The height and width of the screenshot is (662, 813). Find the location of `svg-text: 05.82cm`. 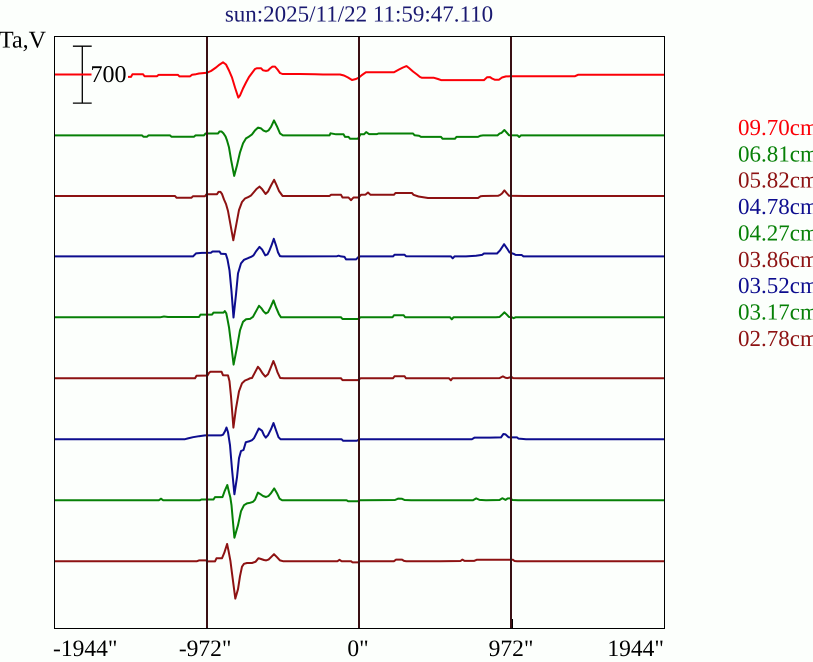

svg-text: 05.82cm is located at coordinates (775, 180).